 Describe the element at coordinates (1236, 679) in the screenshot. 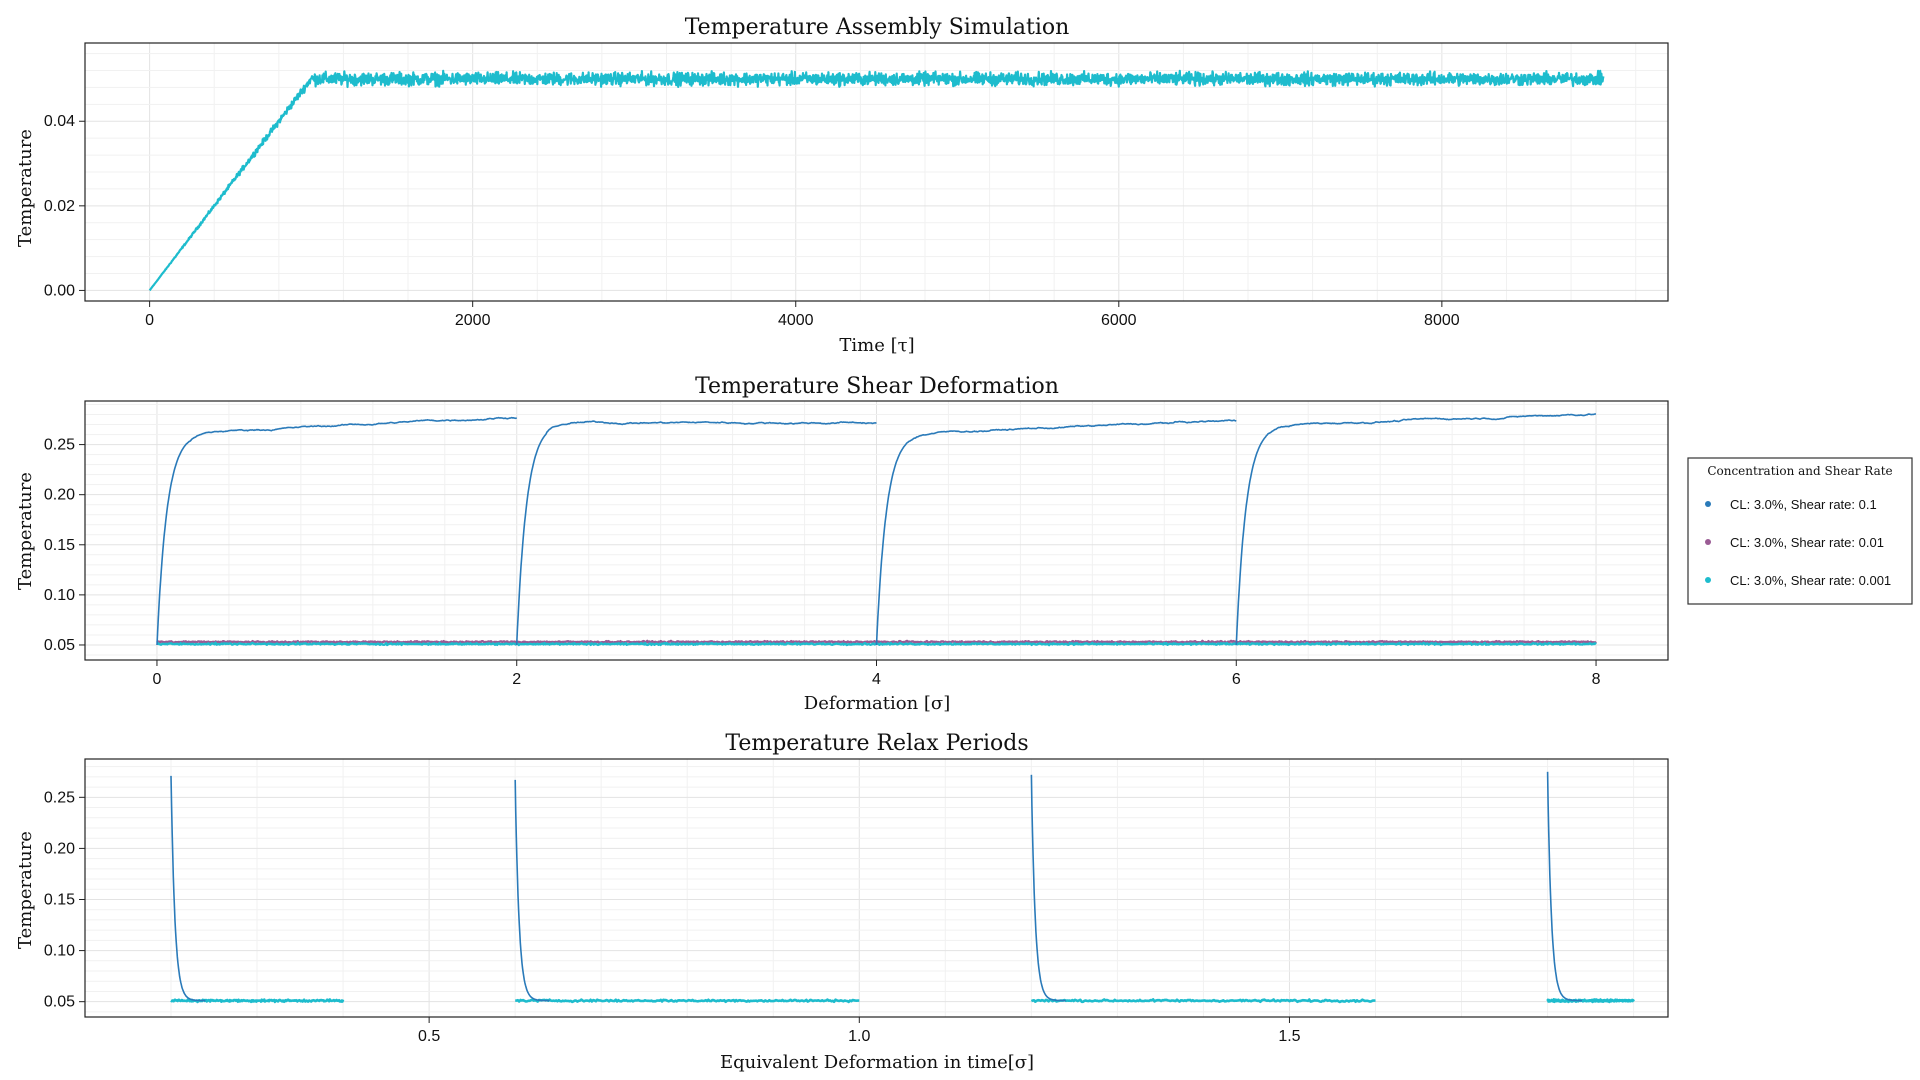

I see `x-tick-label: 6` at that location.